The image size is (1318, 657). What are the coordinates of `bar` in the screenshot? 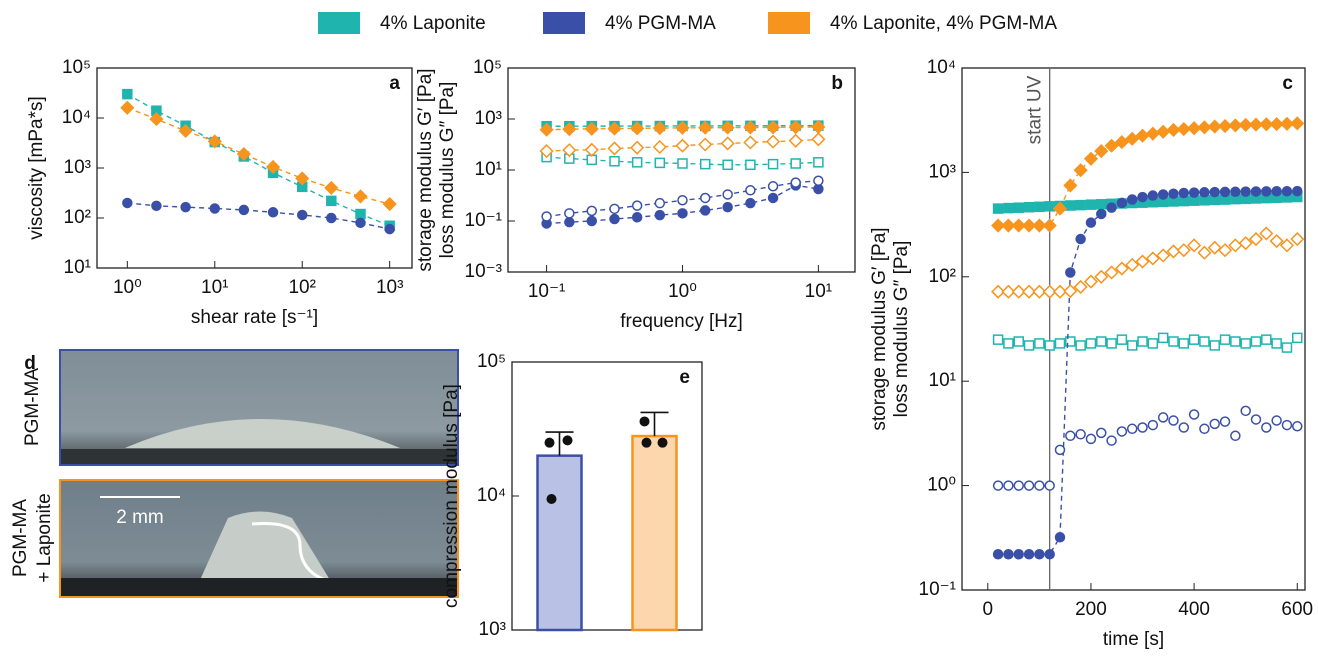 It's located at (559, 543).